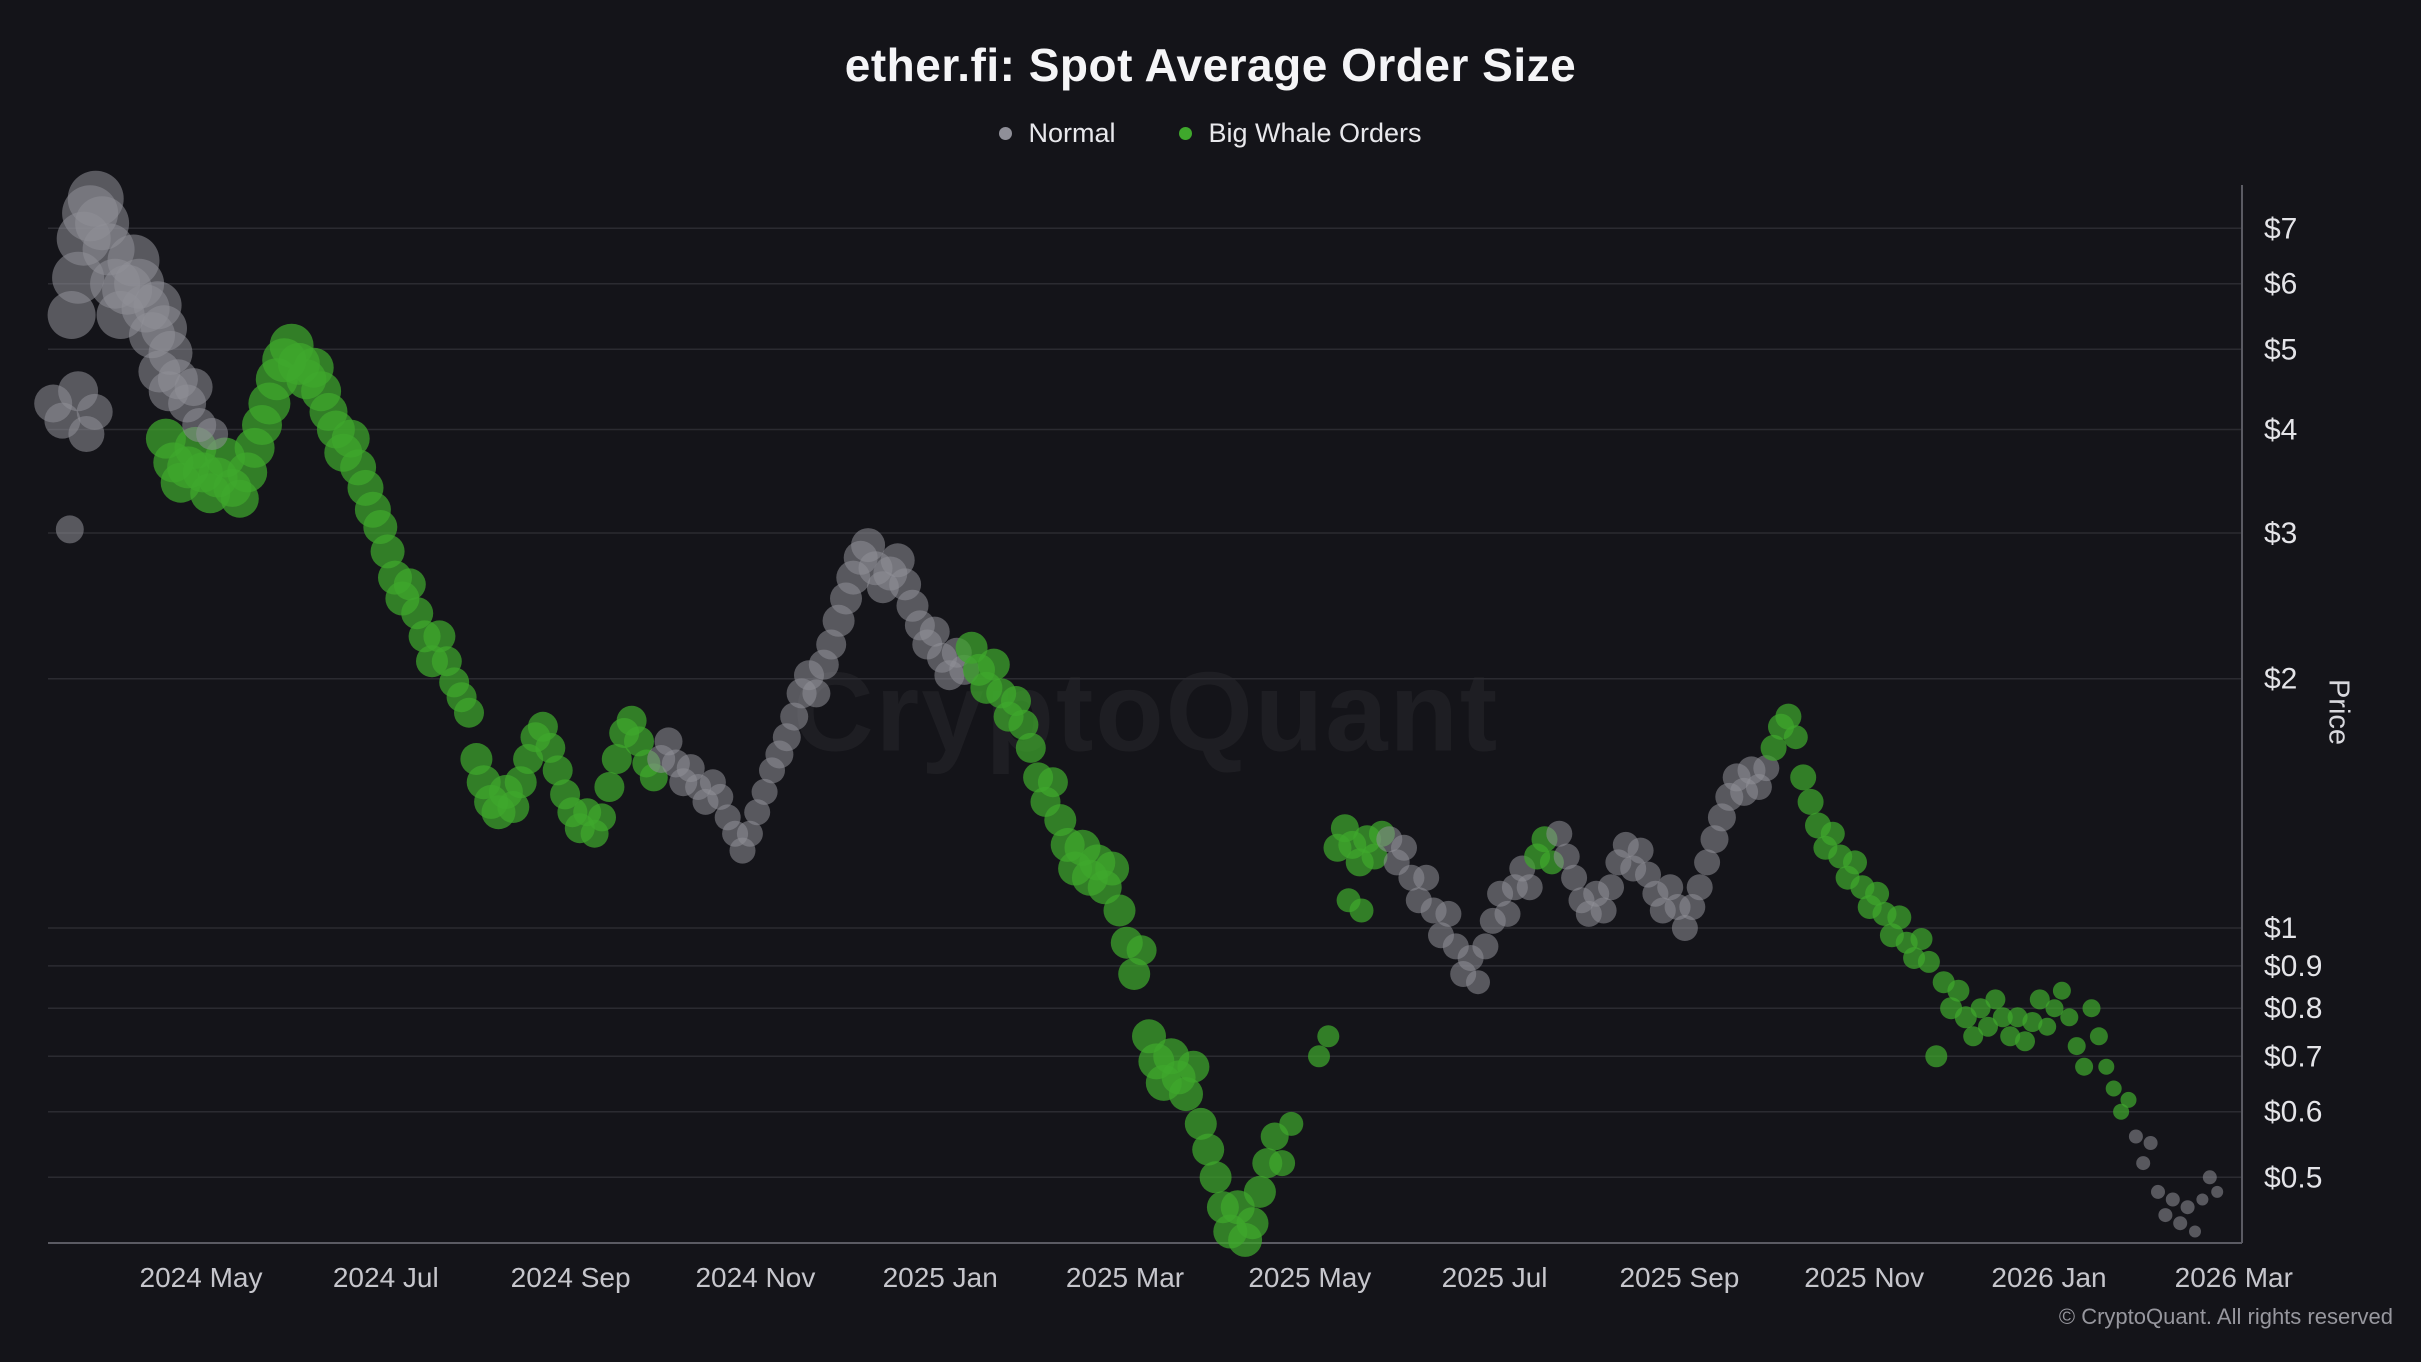 Image resolution: width=2421 pixels, height=1362 pixels. Describe the element at coordinates (2280, 429) in the screenshot. I see `y-tick-label: $4` at that location.